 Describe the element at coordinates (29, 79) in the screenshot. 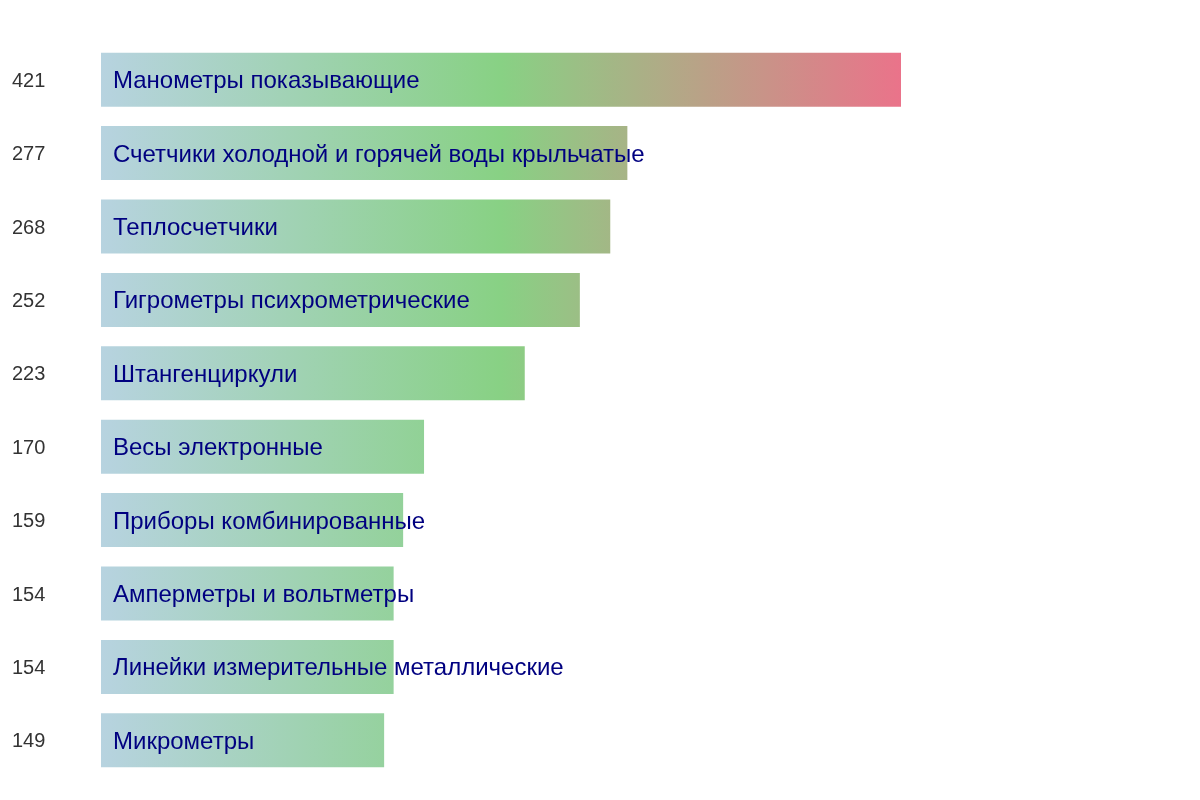

I see `data-label: 421` at that location.